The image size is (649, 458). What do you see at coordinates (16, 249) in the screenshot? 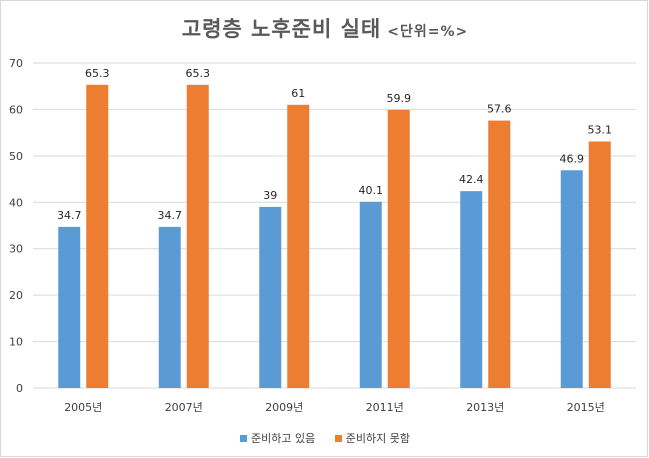
I see `y-tick-label: 30` at bounding box center [16, 249].